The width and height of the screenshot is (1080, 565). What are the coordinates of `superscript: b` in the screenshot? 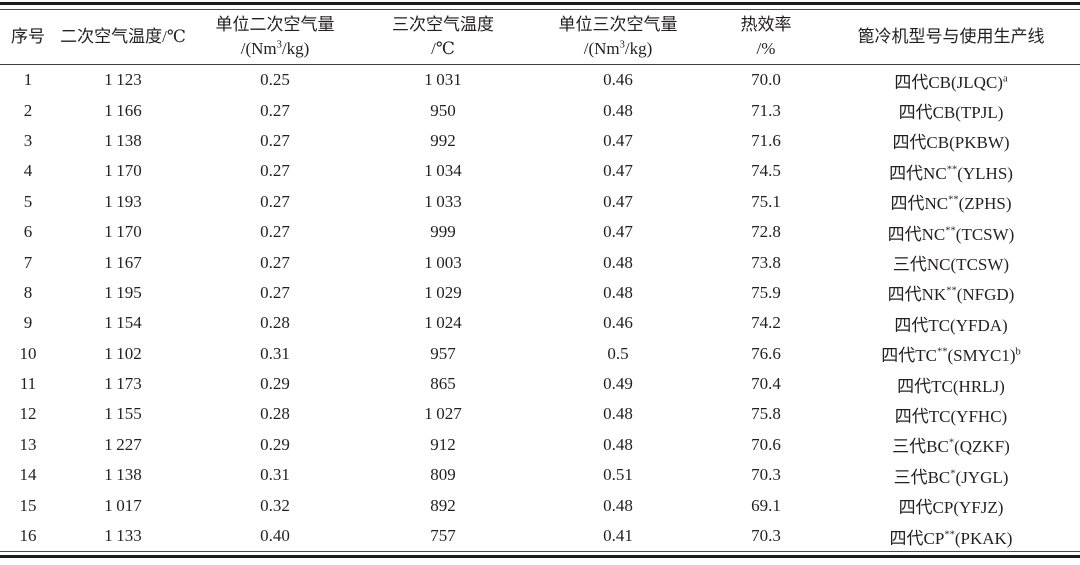 It's located at (1018, 352).